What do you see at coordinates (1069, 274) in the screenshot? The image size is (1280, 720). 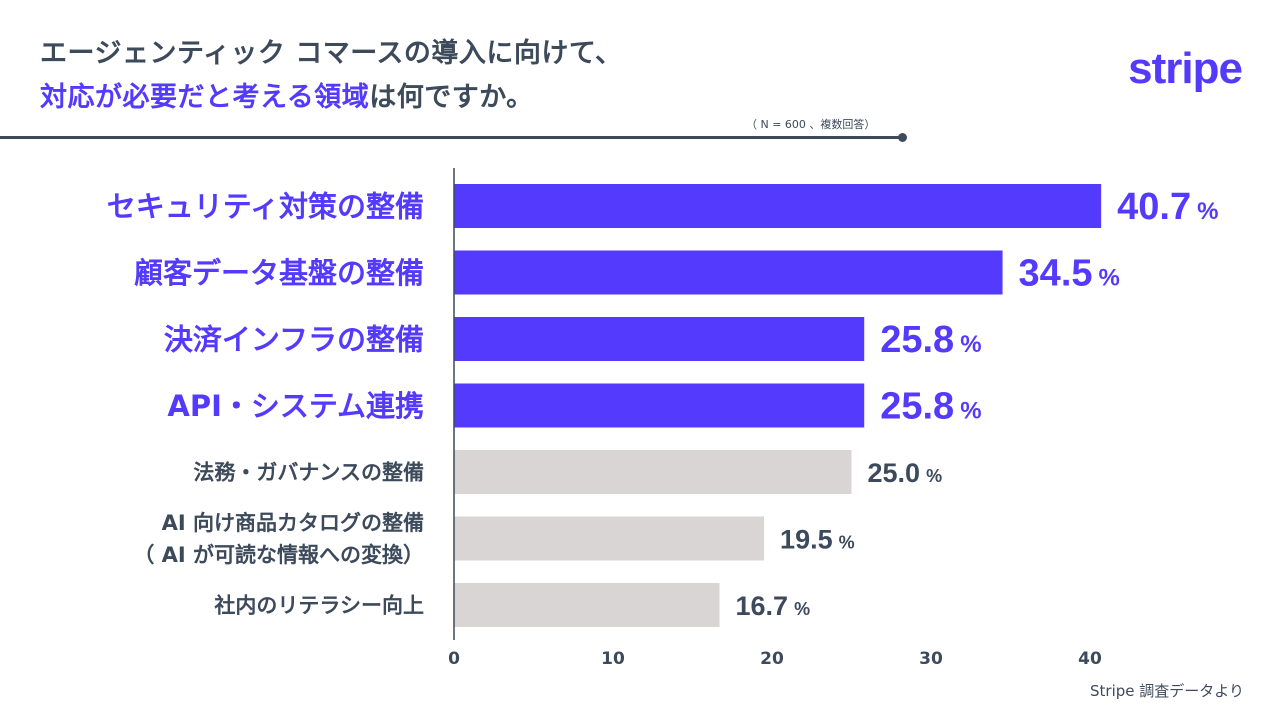 I see `value-label: 34.5%` at bounding box center [1069, 274].